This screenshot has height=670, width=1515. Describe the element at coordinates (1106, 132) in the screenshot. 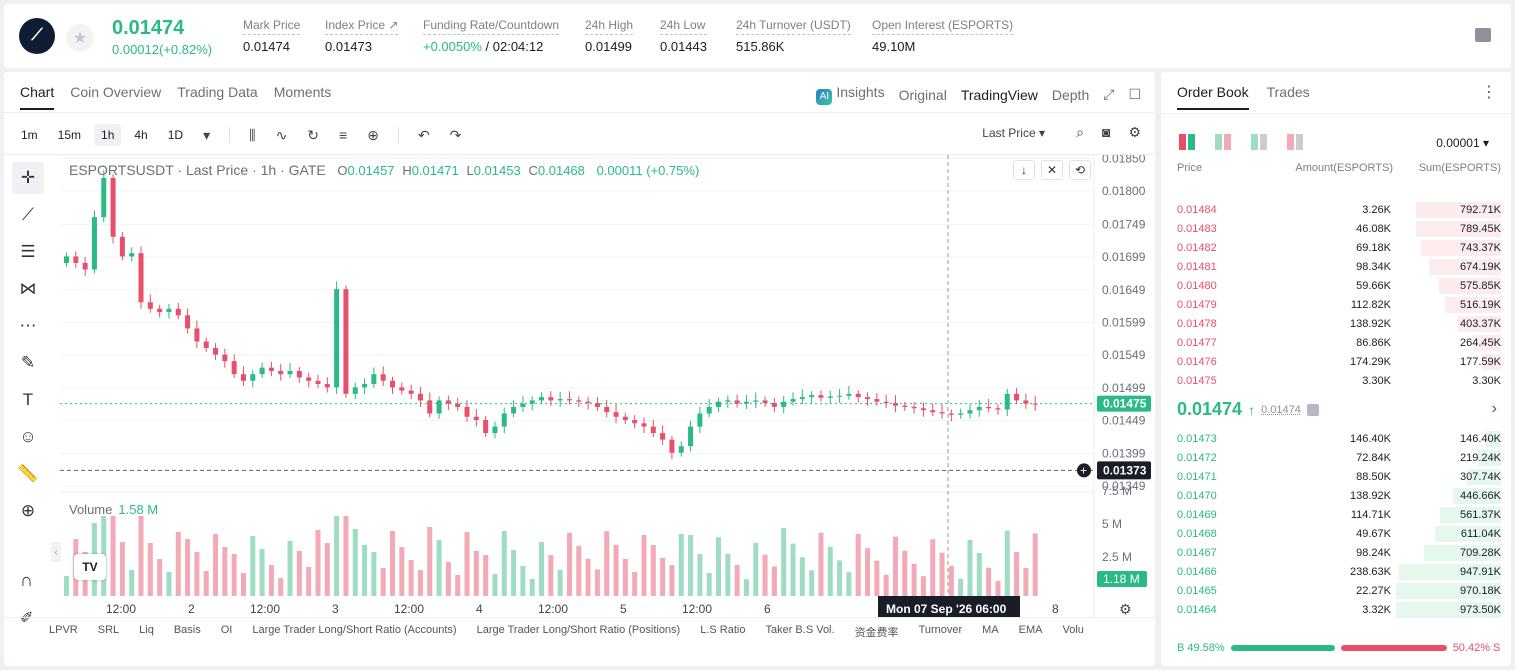

I see `camera-icon: ◙` at that location.